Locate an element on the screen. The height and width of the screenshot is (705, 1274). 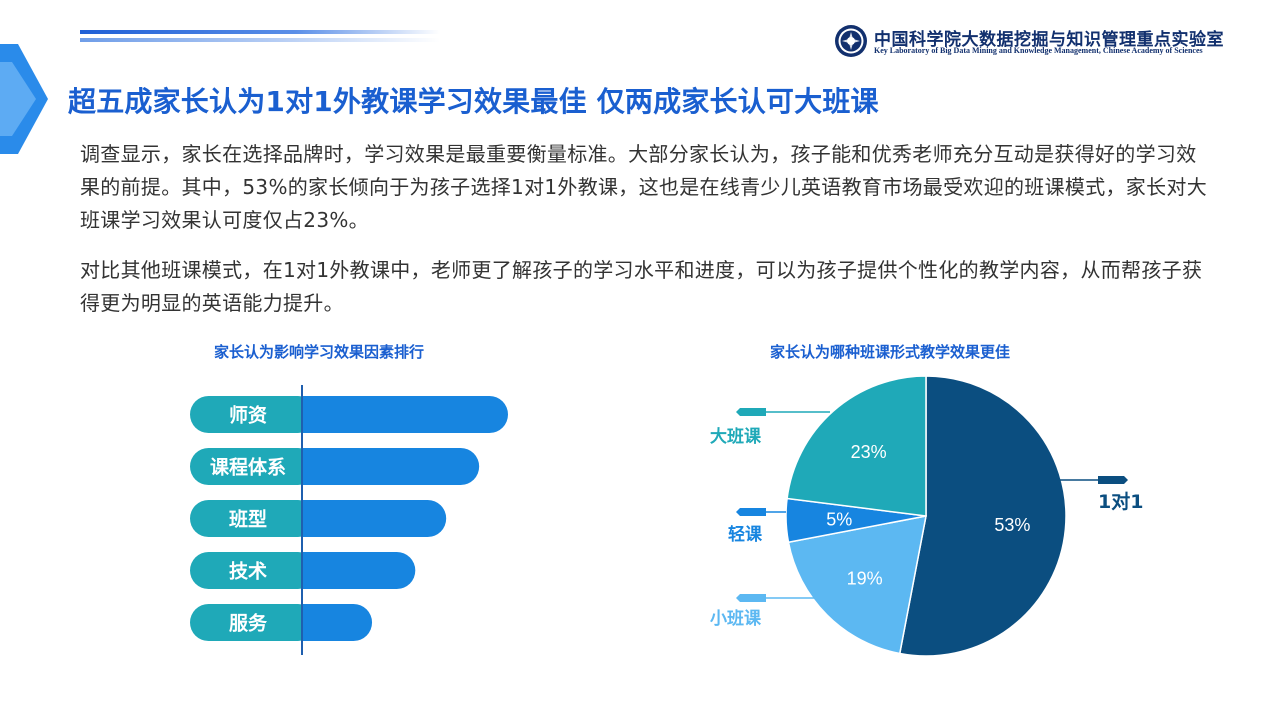
pie-category-label: 1对1 is located at coordinates (1120, 501).